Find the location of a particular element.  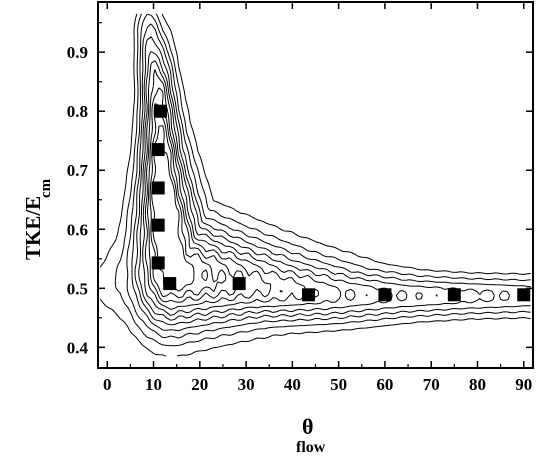

y-axis-label: TKE/E is located at coordinates (33, 228).